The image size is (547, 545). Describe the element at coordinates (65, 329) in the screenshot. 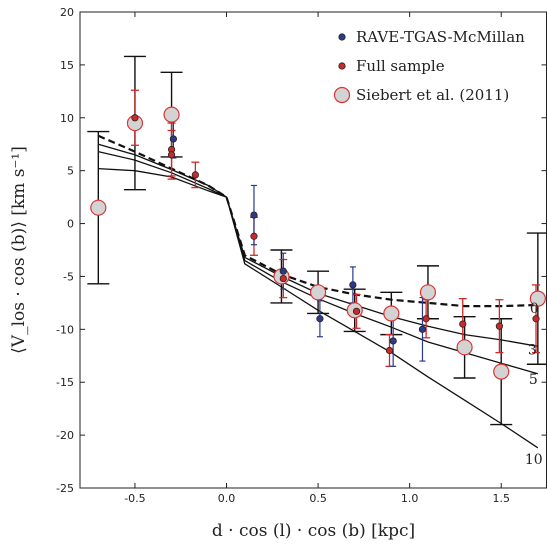

I see `y-tick-label: -10` at that location.